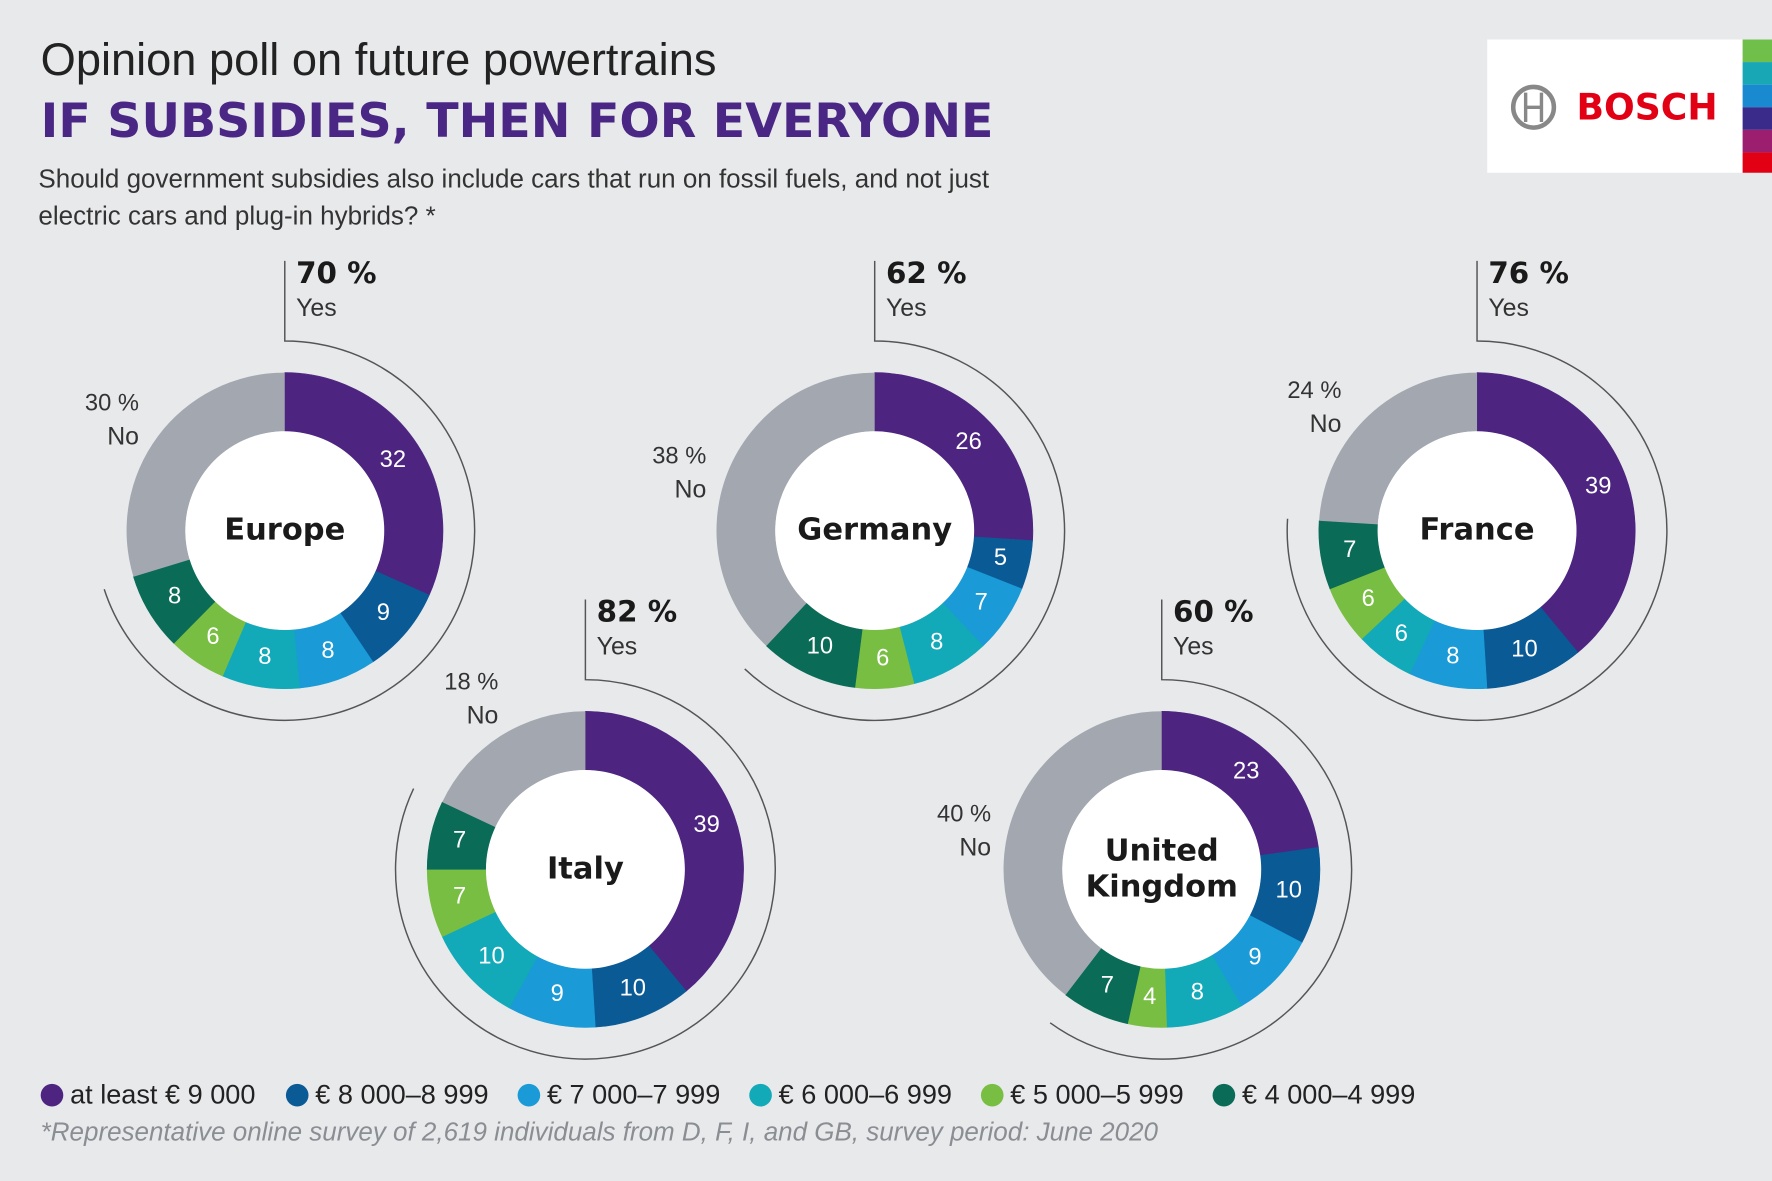 The height and width of the screenshot is (1181, 1772). Describe the element at coordinates (1096, 1093) in the screenshot. I see `legend-label: € 5 000–5 999` at that location.